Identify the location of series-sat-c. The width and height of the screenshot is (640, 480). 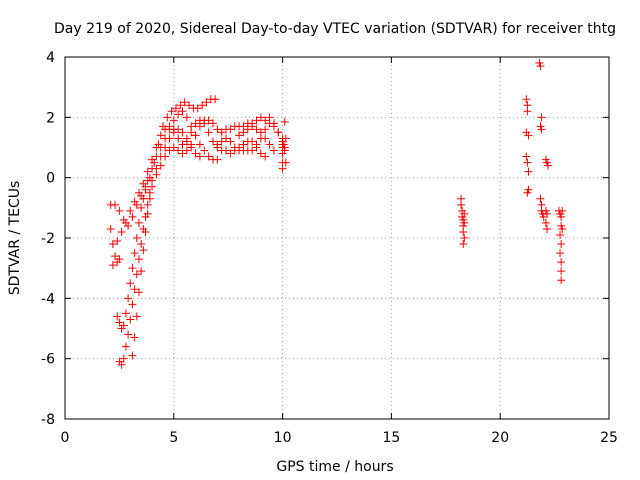
(167, 220).